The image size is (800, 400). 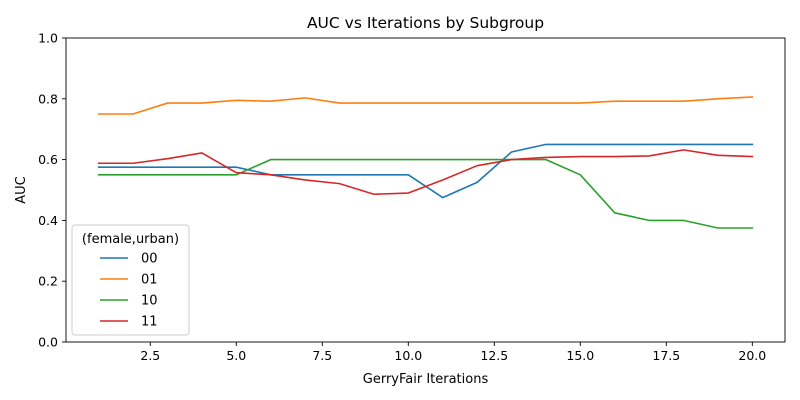 What do you see at coordinates (149, 259) in the screenshot?
I see `legend-label-00: 00` at bounding box center [149, 259].